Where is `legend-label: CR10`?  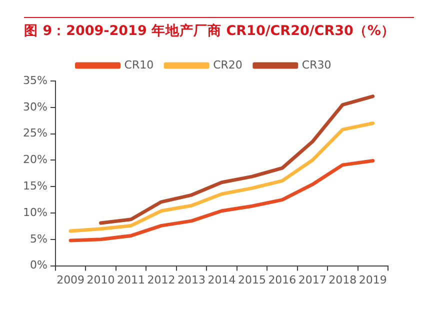 legend-label: CR10 is located at coordinates (139, 65).